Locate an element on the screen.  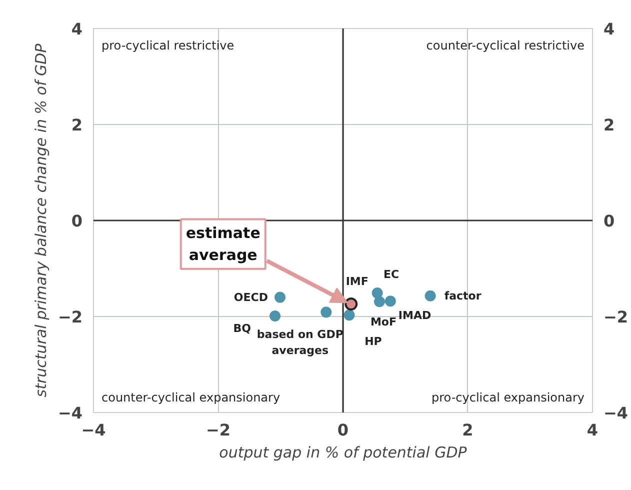
annotation: pro-cyclical restrictive is located at coordinates (168, 45).